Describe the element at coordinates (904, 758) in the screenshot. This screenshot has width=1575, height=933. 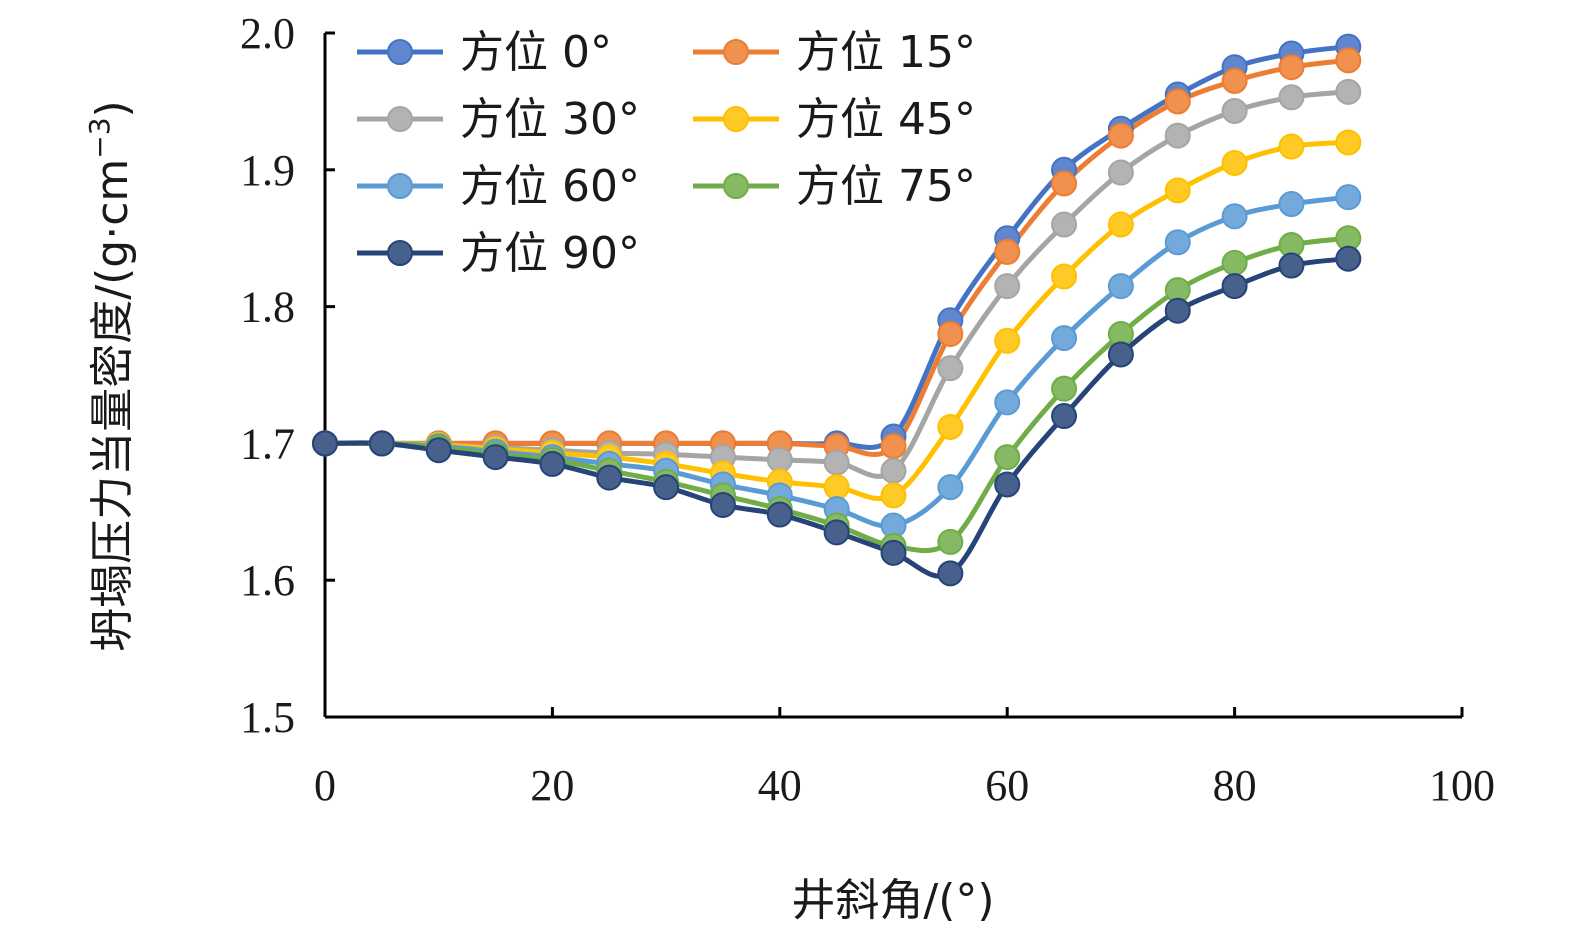
I see `x-axis-ticks: 0 20 40 60 80 100` at that location.